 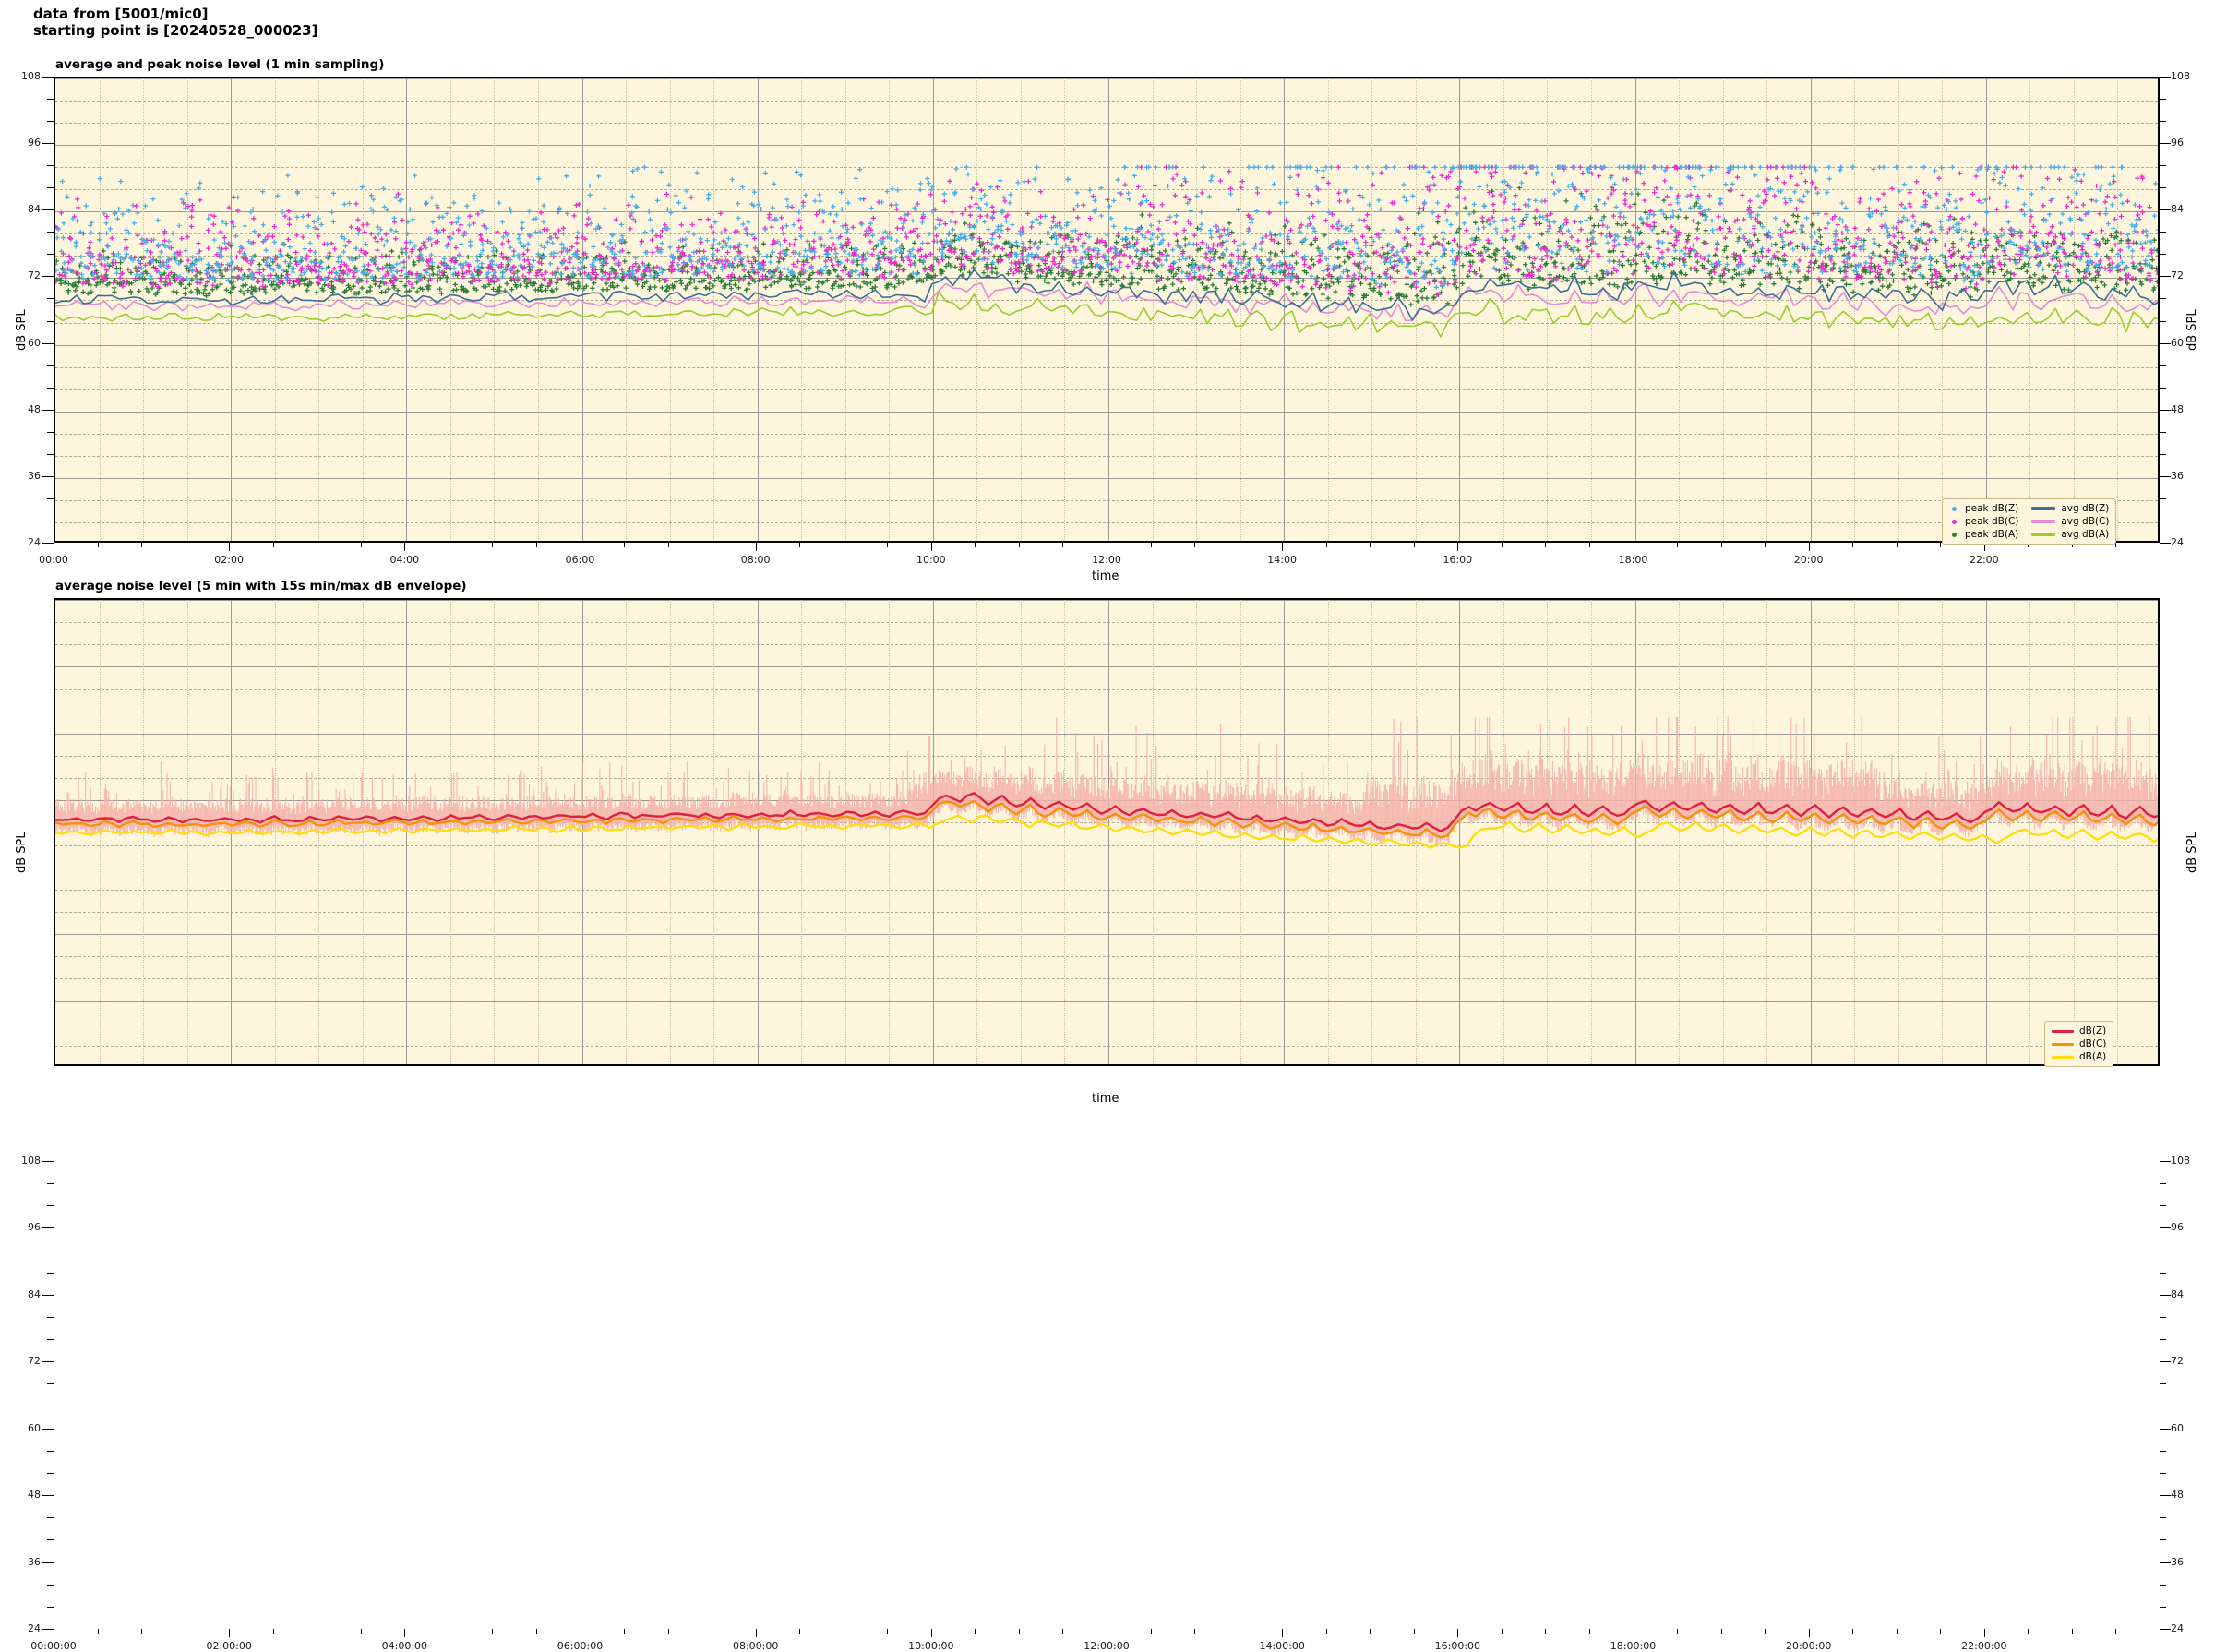 I want to click on x-tick-label: 04:00:00, so click(x=405, y=1646).